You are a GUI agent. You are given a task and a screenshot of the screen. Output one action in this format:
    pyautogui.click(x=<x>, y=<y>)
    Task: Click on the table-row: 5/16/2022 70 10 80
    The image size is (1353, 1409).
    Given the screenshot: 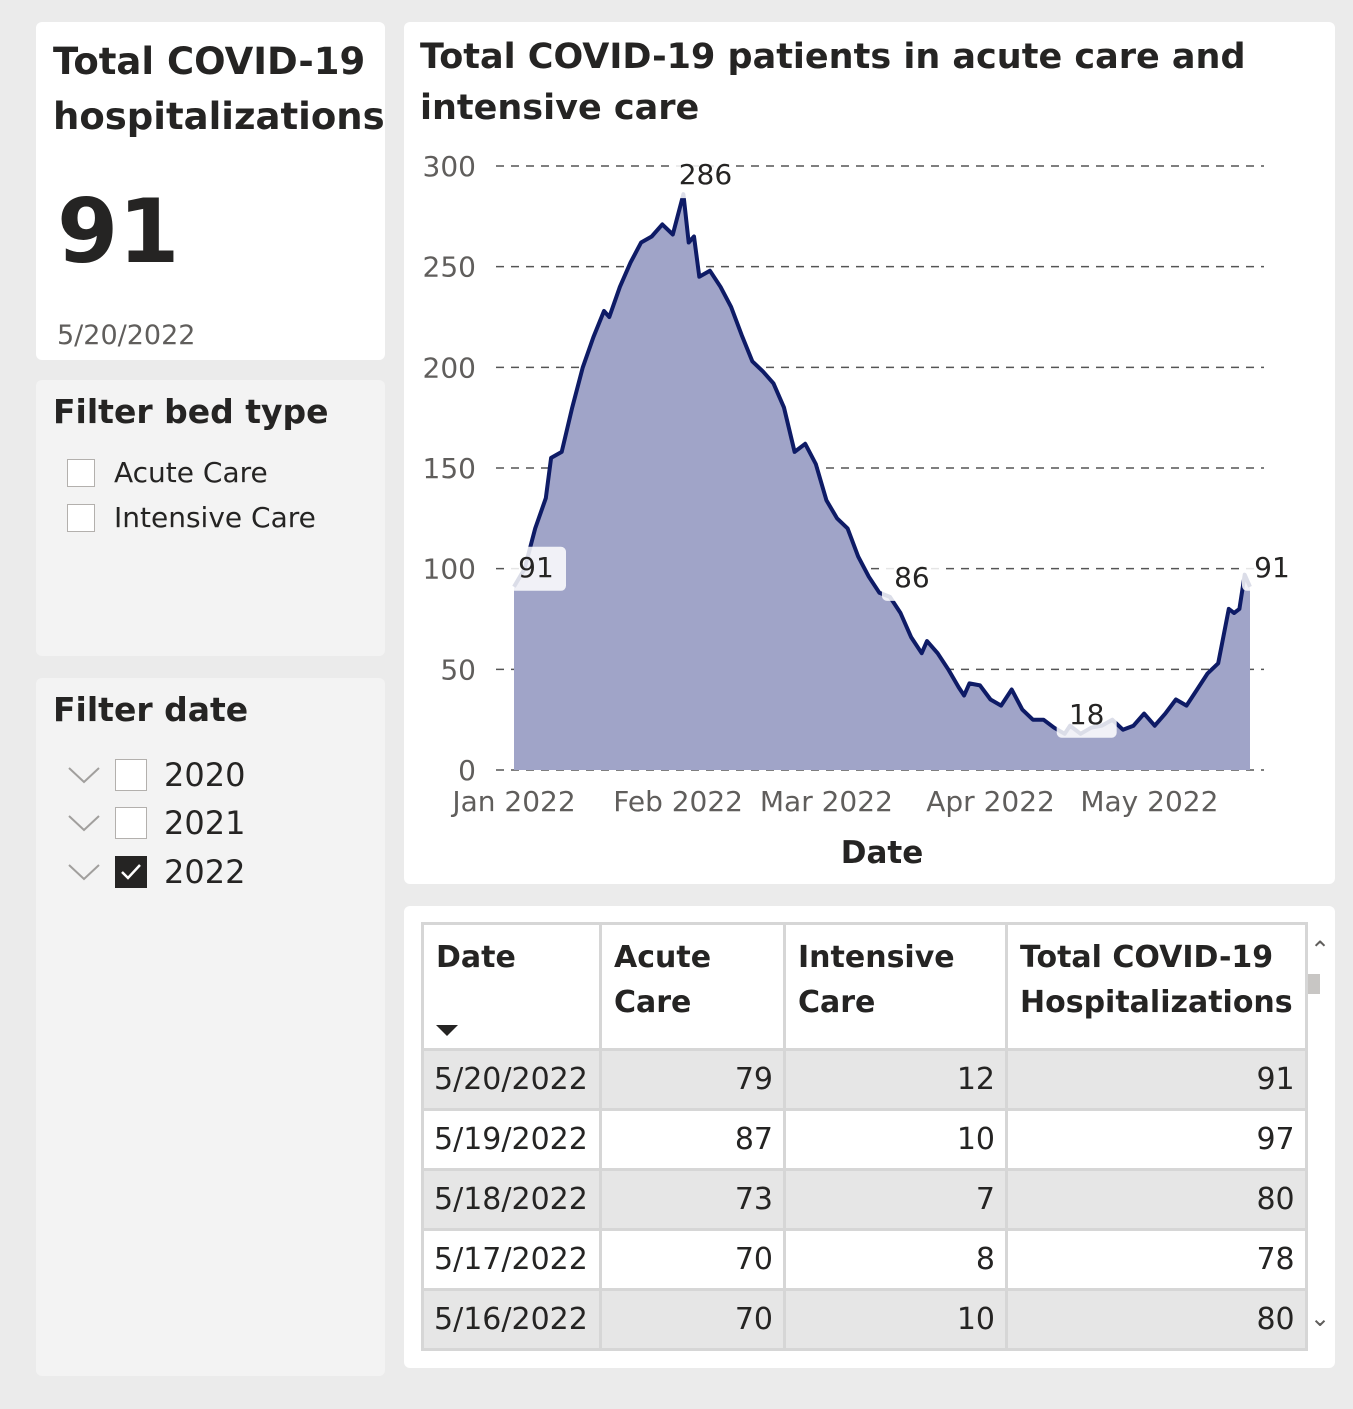 What is the action you would take?
    pyautogui.click(x=864, y=1319)
    